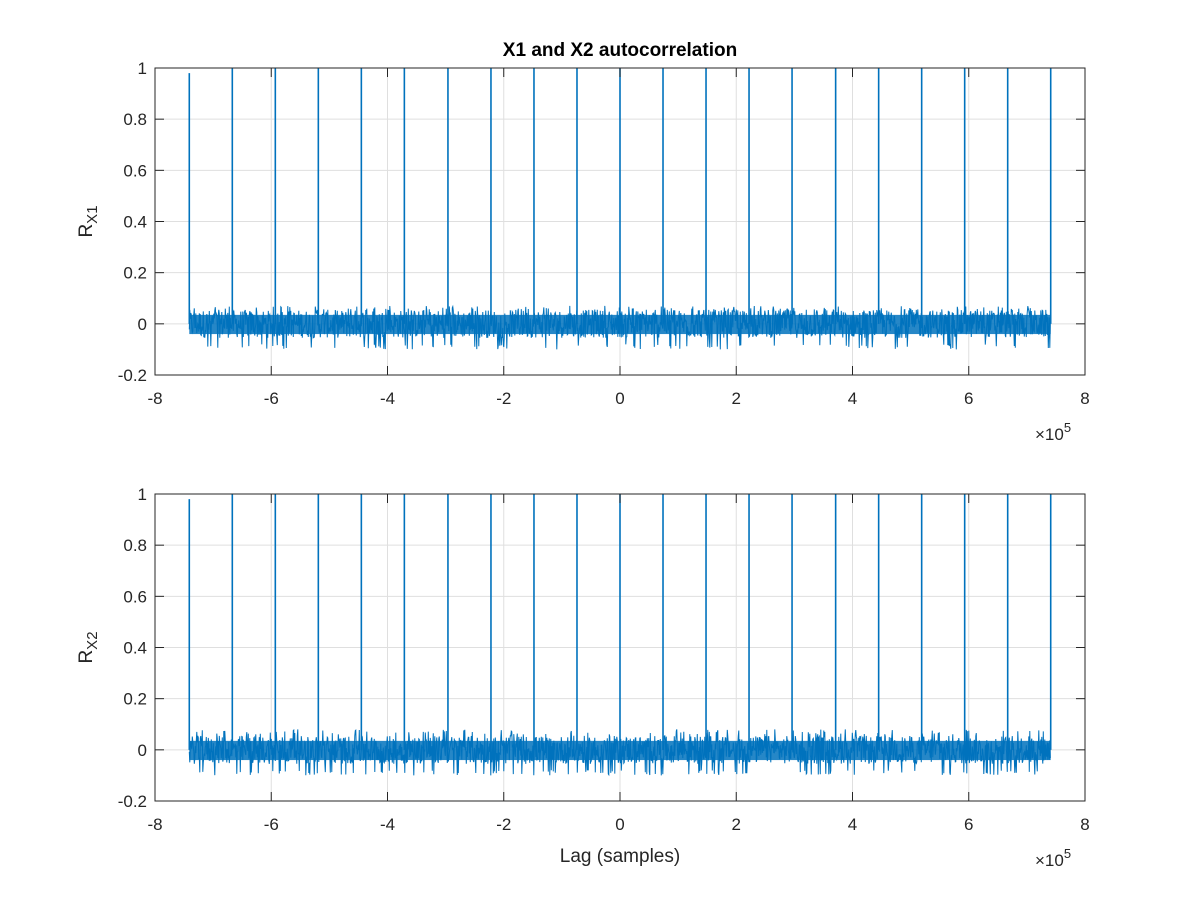 Image resolution: width=1200 pixels, height=900 pixels. Describe the element at coordinates (620, 50) in the screenshot. I see `figure-title: X1 and X2 autocorrelation` at that location.